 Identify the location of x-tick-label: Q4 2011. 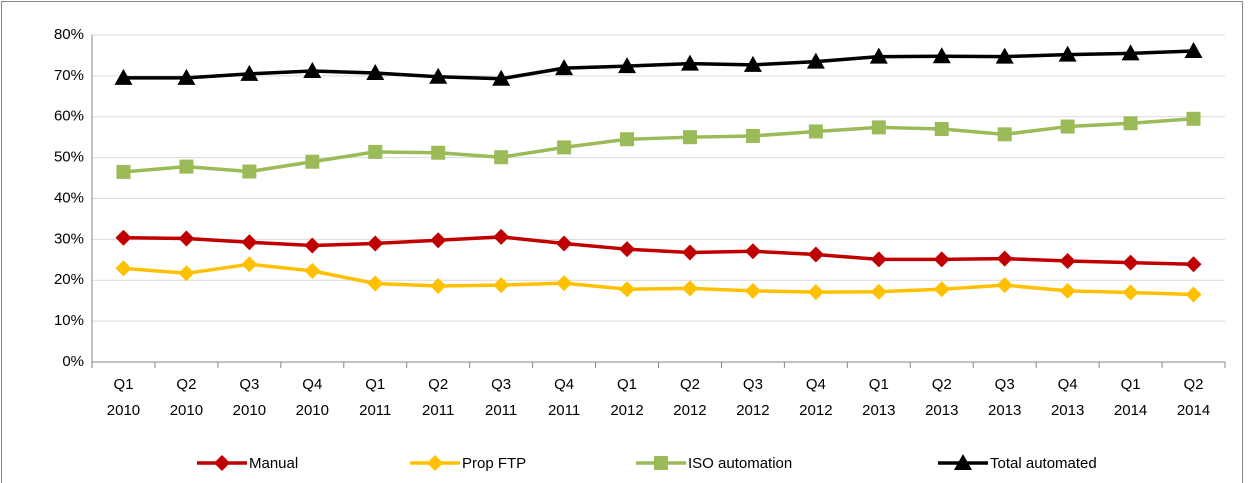
(564, 397).